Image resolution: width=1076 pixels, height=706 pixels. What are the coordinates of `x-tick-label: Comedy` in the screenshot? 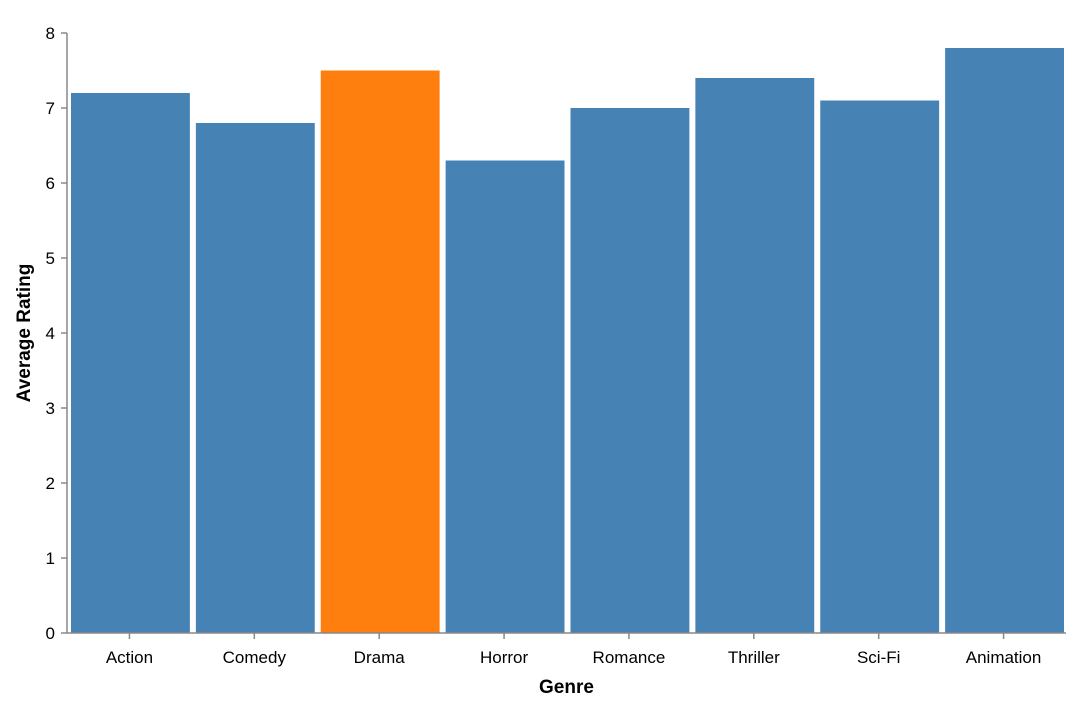 It's located at (255, 657).